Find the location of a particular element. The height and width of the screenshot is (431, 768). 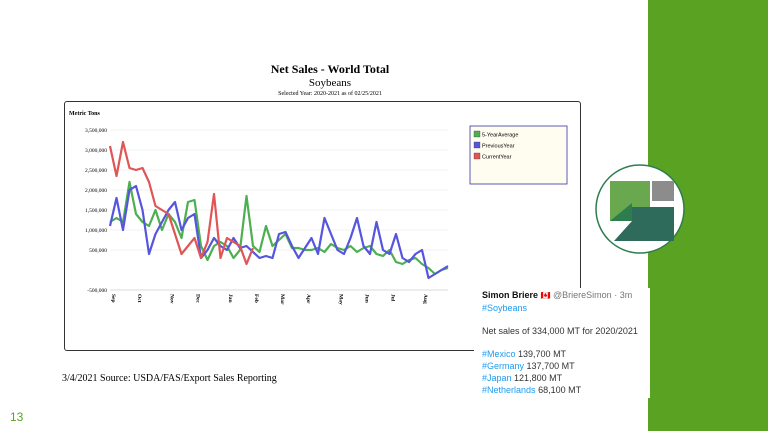

chart-subtitle: Soybeans is located at coordinates (330, 83).